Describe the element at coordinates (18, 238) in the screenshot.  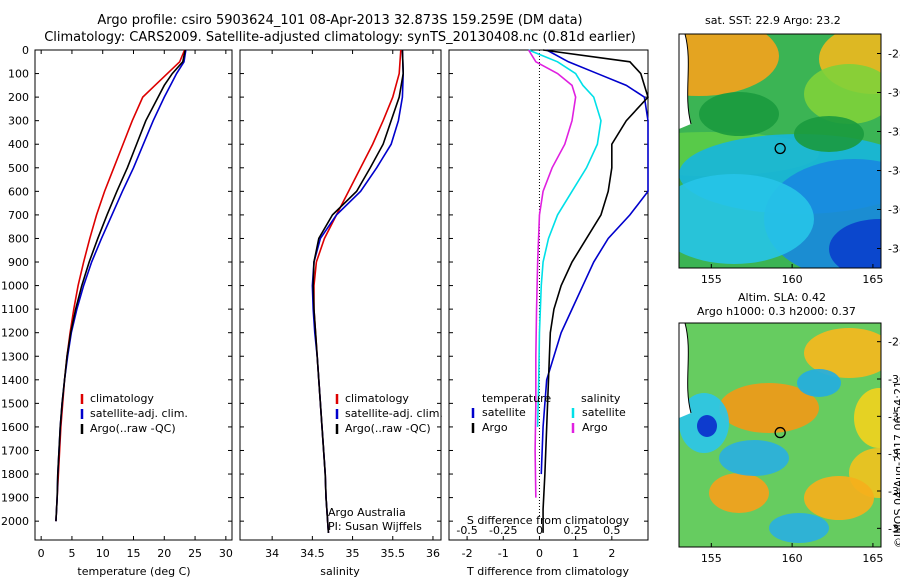
I see `depth-tick-label: 800` at that location.